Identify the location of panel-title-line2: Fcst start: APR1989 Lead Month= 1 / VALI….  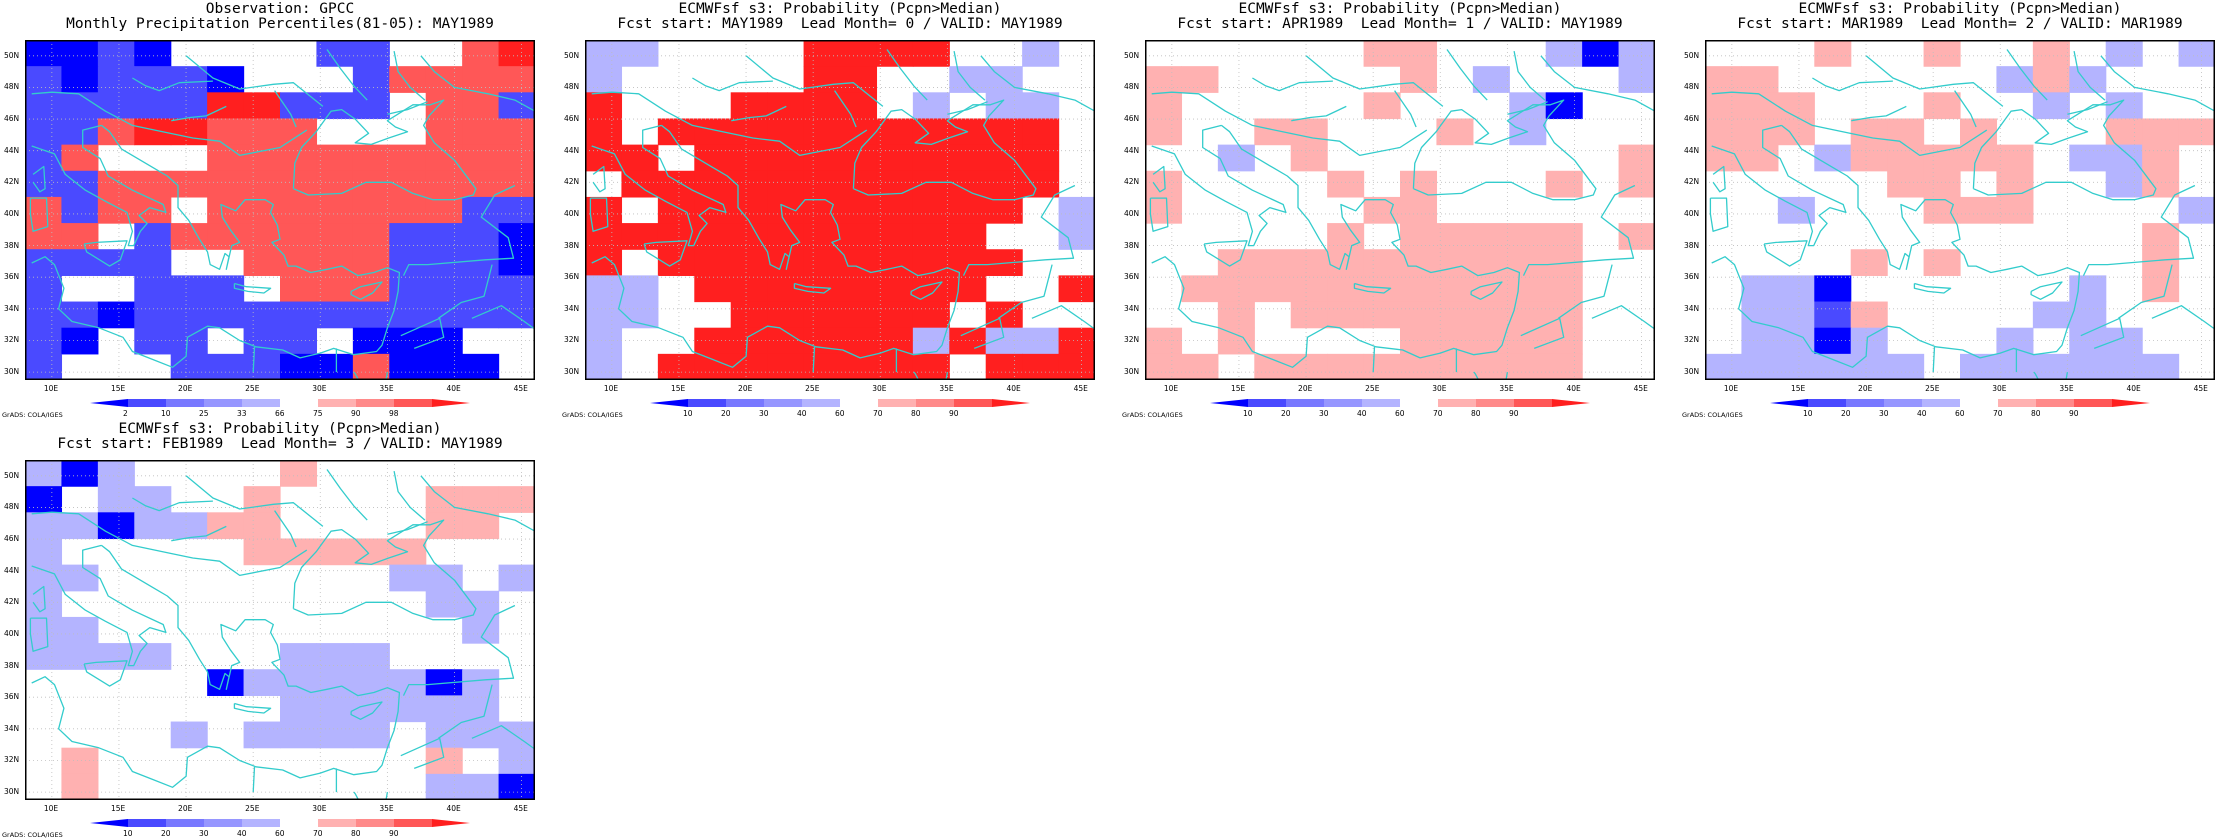
(1400, 24).